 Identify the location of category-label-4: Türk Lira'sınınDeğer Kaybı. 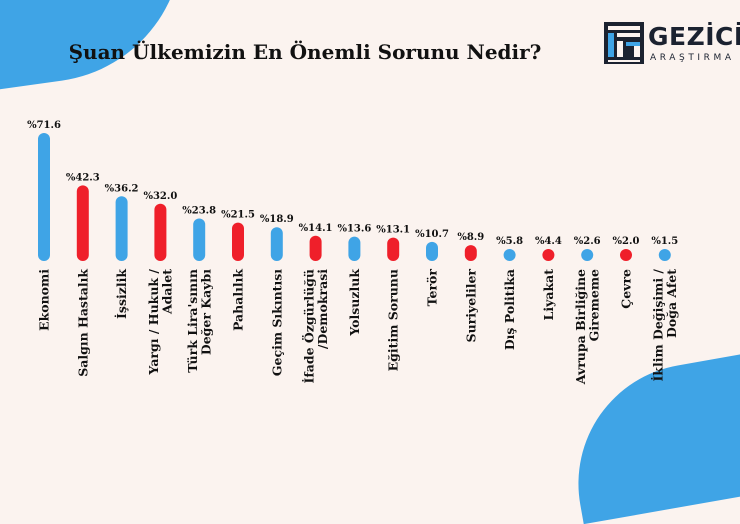
(199, 321).